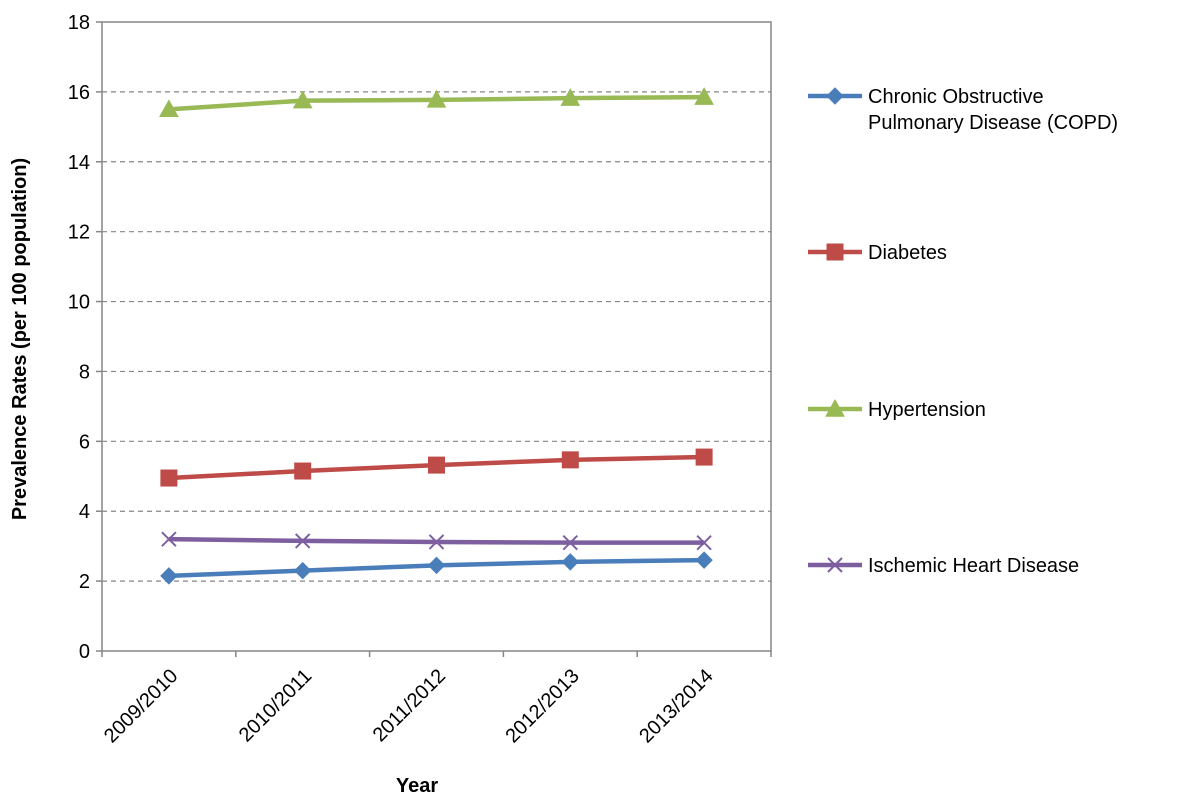  Describe the element at coordinates (956, 97) in the screenshot. I see `legend-label: Chronic Obstructive` at that location.